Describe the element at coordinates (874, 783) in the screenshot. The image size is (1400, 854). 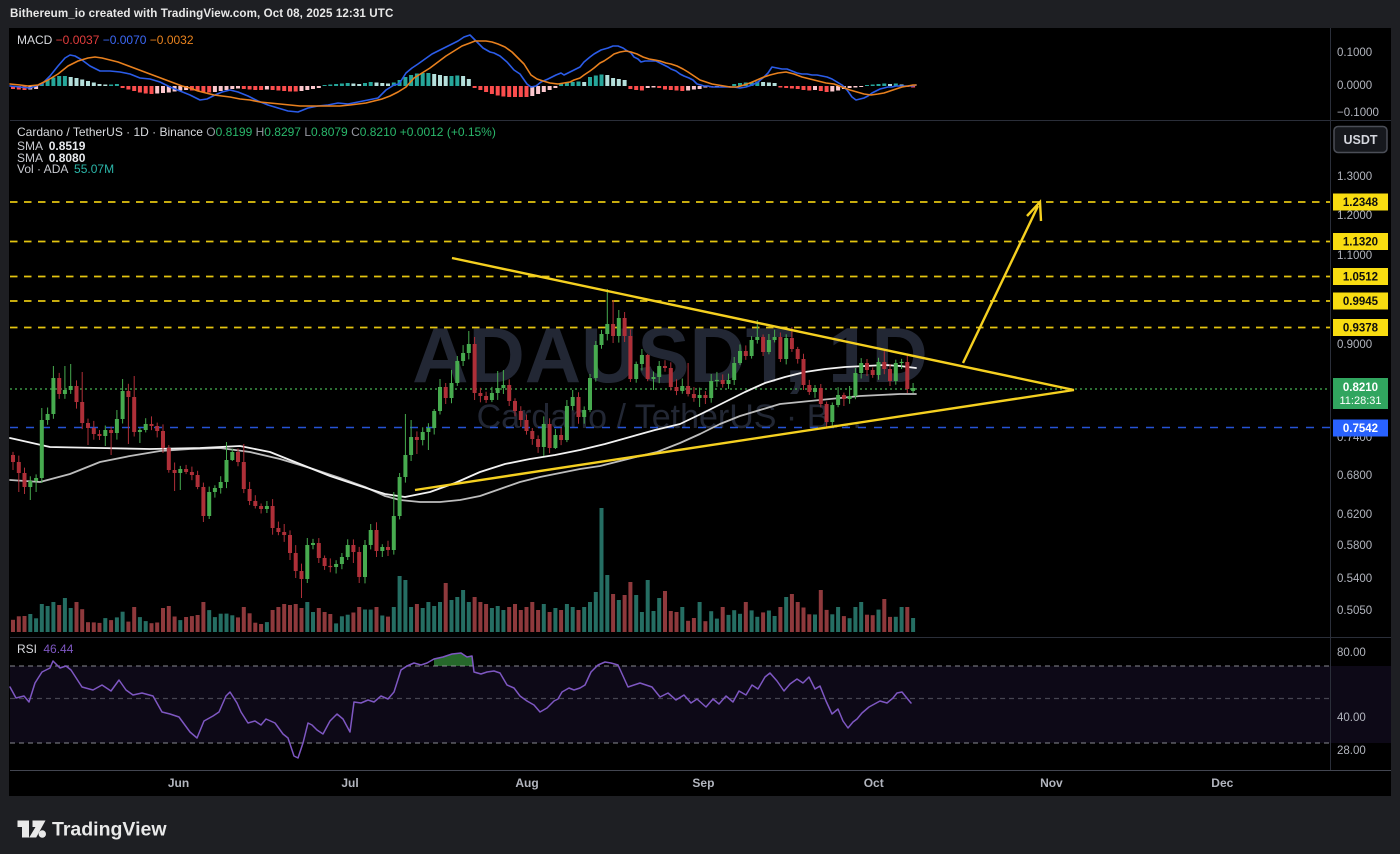
I see `svg-text: Oct` at that location.